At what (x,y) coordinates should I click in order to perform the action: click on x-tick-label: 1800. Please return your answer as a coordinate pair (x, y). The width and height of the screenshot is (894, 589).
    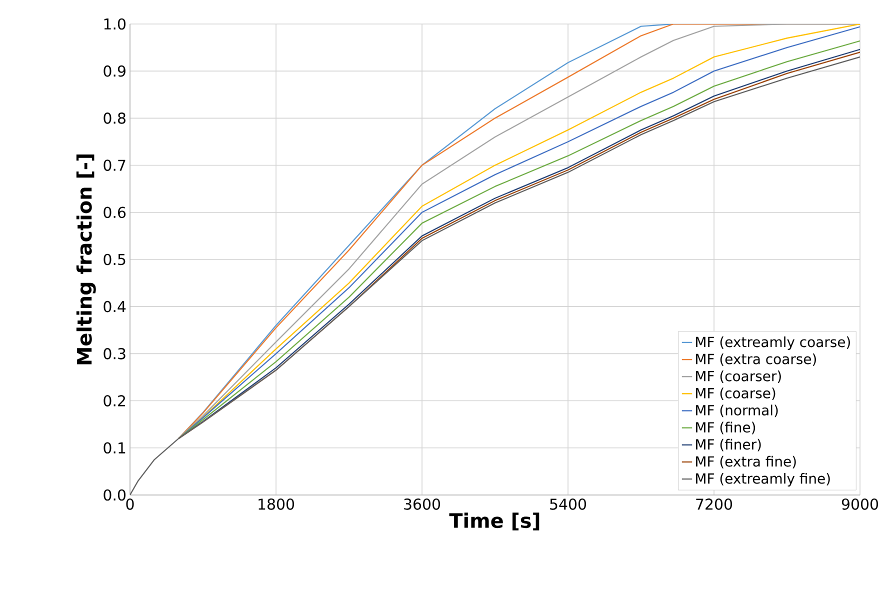
    Looking at the image, I should click on (276, 504).